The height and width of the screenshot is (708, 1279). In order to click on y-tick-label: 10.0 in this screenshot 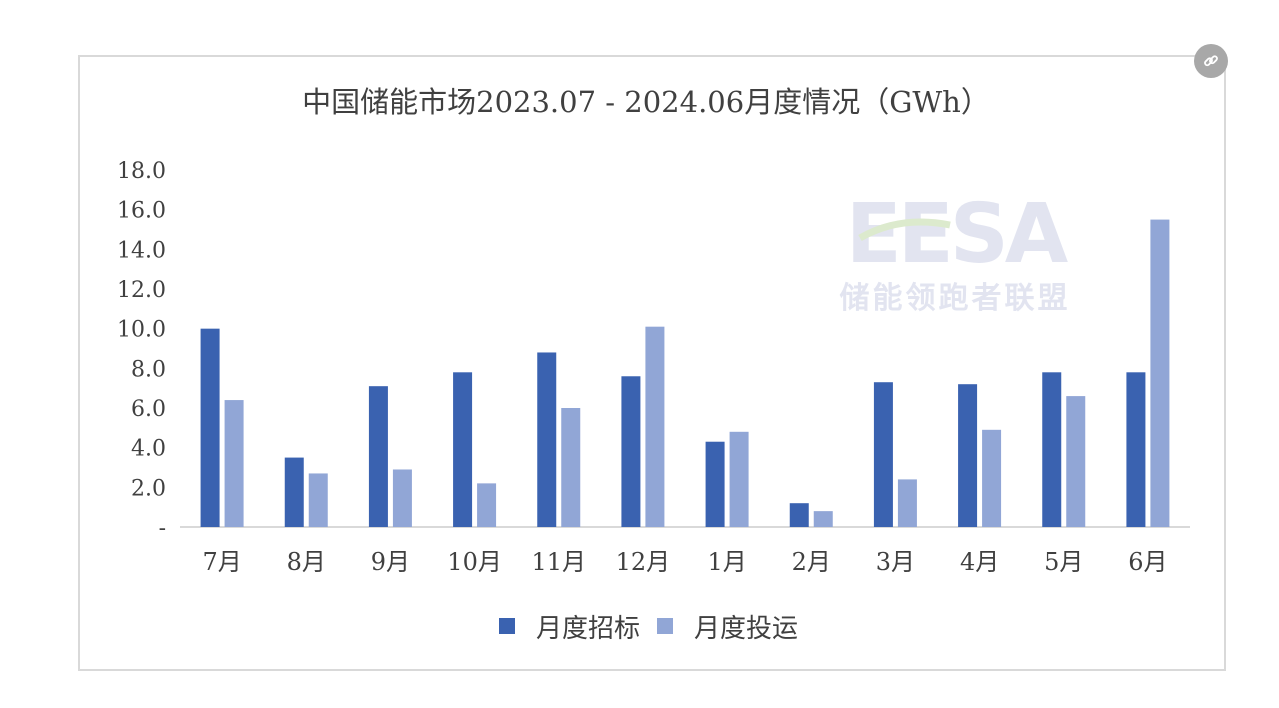, I will do `click(141, 330)`.